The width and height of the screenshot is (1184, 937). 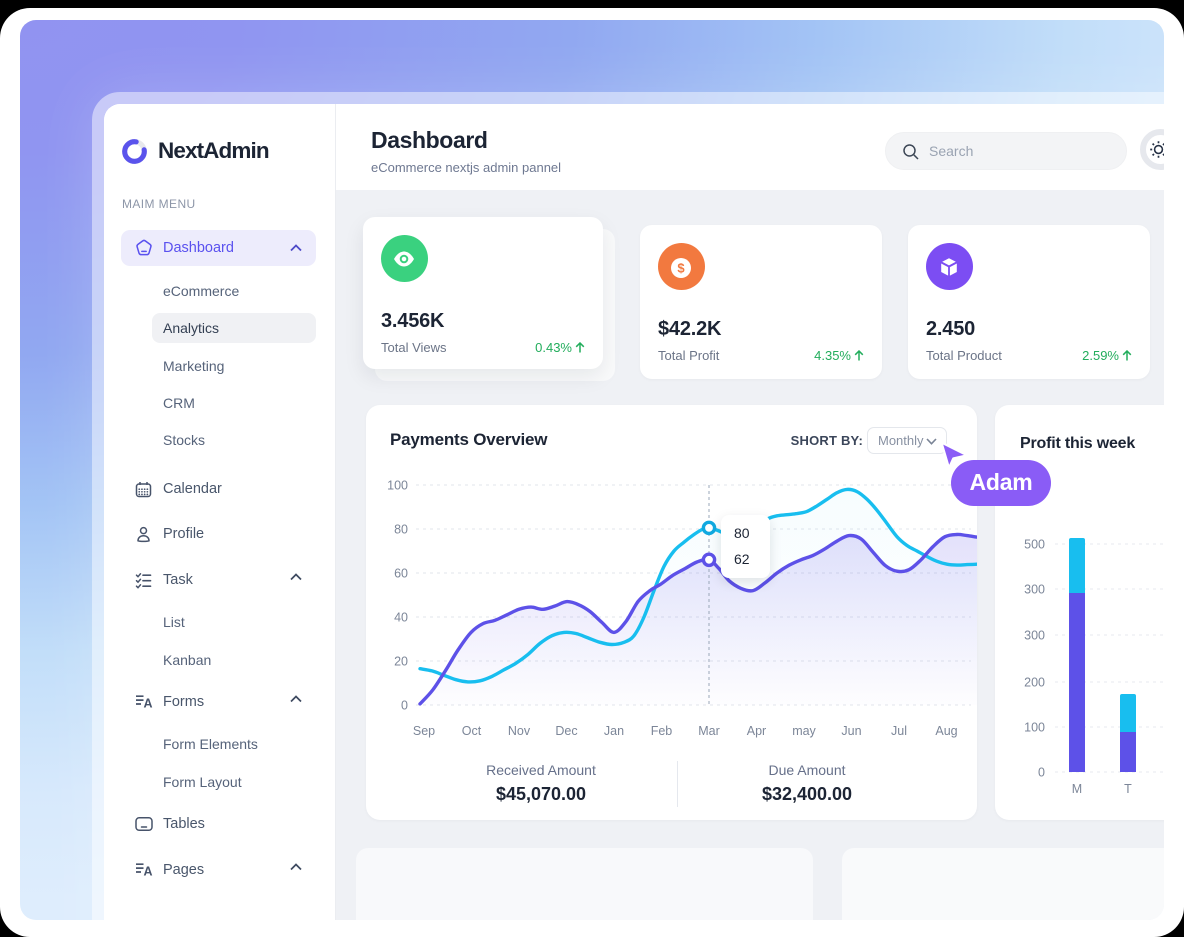 What do you see at coordinates (1034, 545) in the screenshot?
I see `svg-text: 500` at bounding box center [1034, 545].